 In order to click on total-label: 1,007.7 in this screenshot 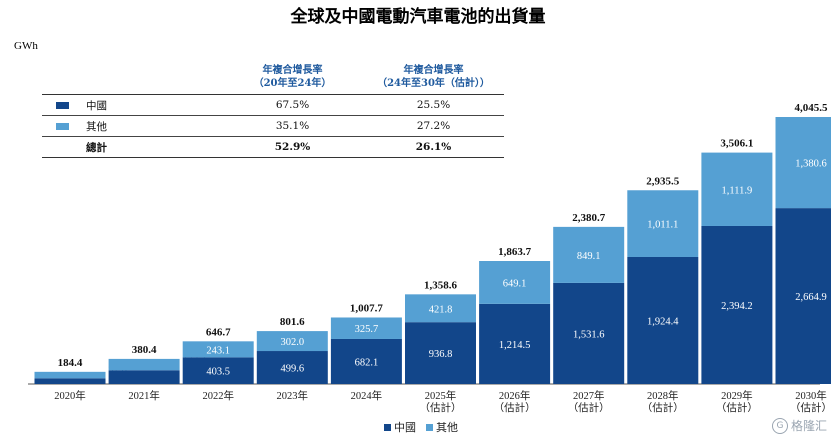, I will do `click(367, 308)`.